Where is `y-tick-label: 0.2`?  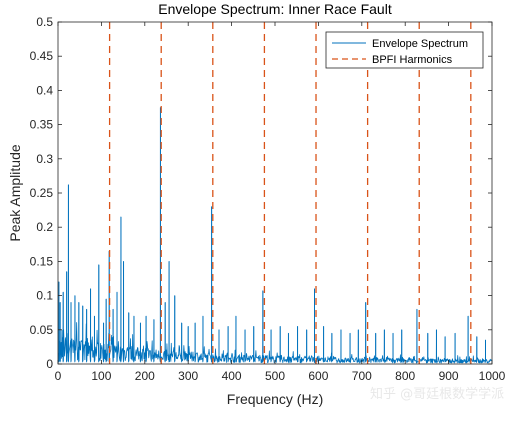
y-tick-label: 0.2 is located at coordinates (44, 227).